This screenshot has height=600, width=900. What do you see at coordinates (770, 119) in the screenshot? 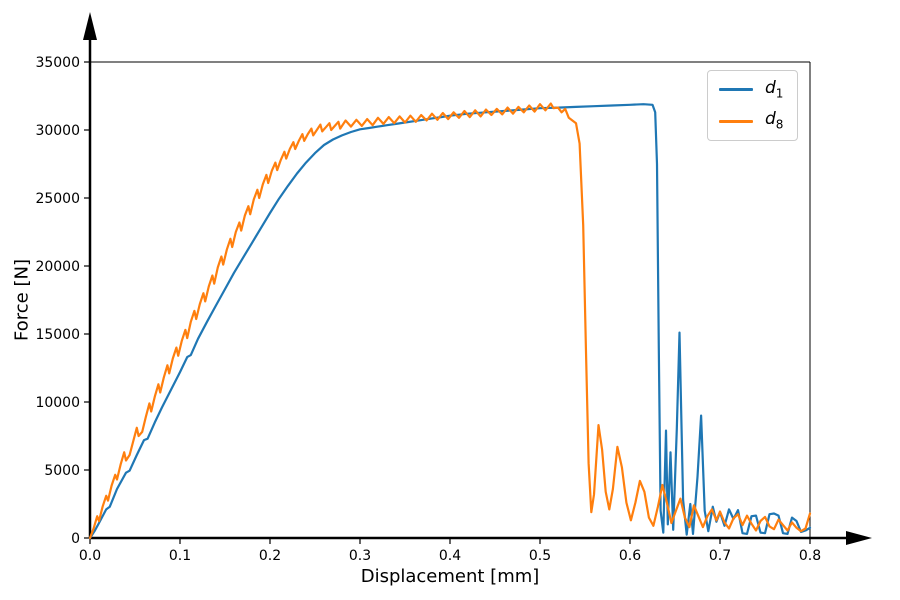
I see `legend-label-d8-base: d` at bounding box center [770, 119].